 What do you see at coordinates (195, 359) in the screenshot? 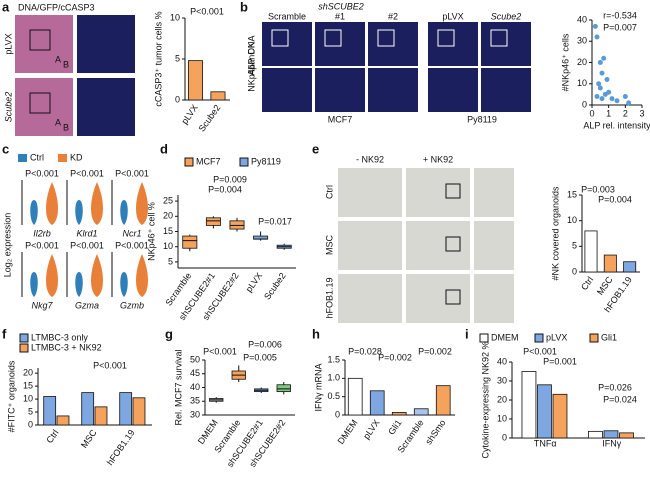
I see `y-tick-label: 50` at bounding box center [195, 359].